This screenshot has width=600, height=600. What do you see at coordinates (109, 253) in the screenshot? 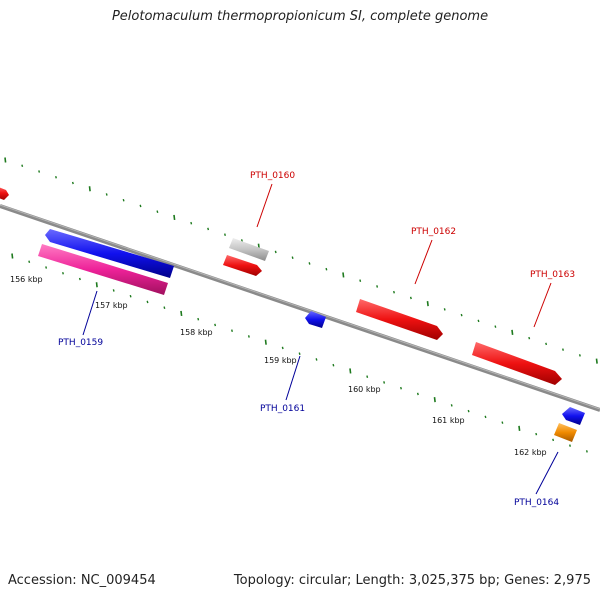
I see `gene-arrow-blue-long` at bounding box center [109, 253].